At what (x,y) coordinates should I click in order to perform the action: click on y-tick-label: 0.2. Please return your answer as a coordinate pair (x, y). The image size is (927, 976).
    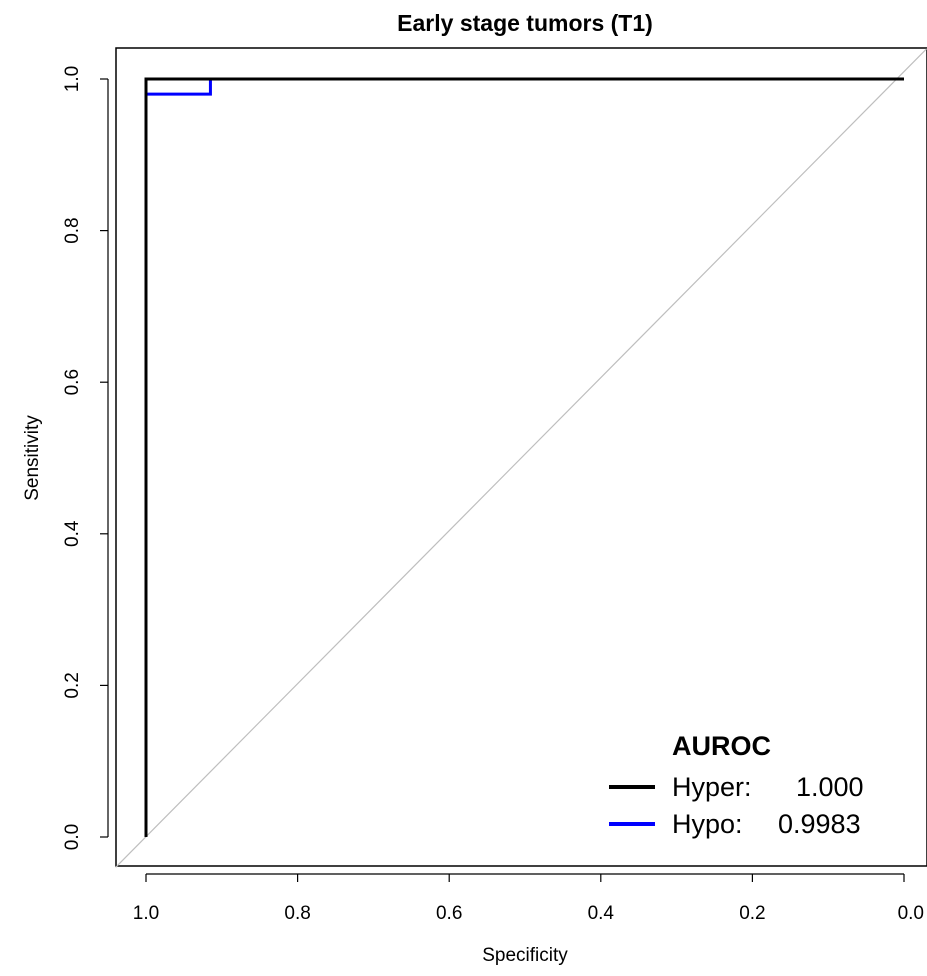
    Looking at the image, I should click on (72, 685).